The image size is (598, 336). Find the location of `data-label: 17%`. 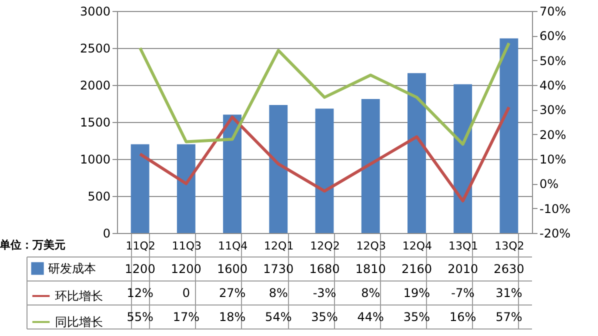

data-label: 17% is located at coordinates (186, 317).